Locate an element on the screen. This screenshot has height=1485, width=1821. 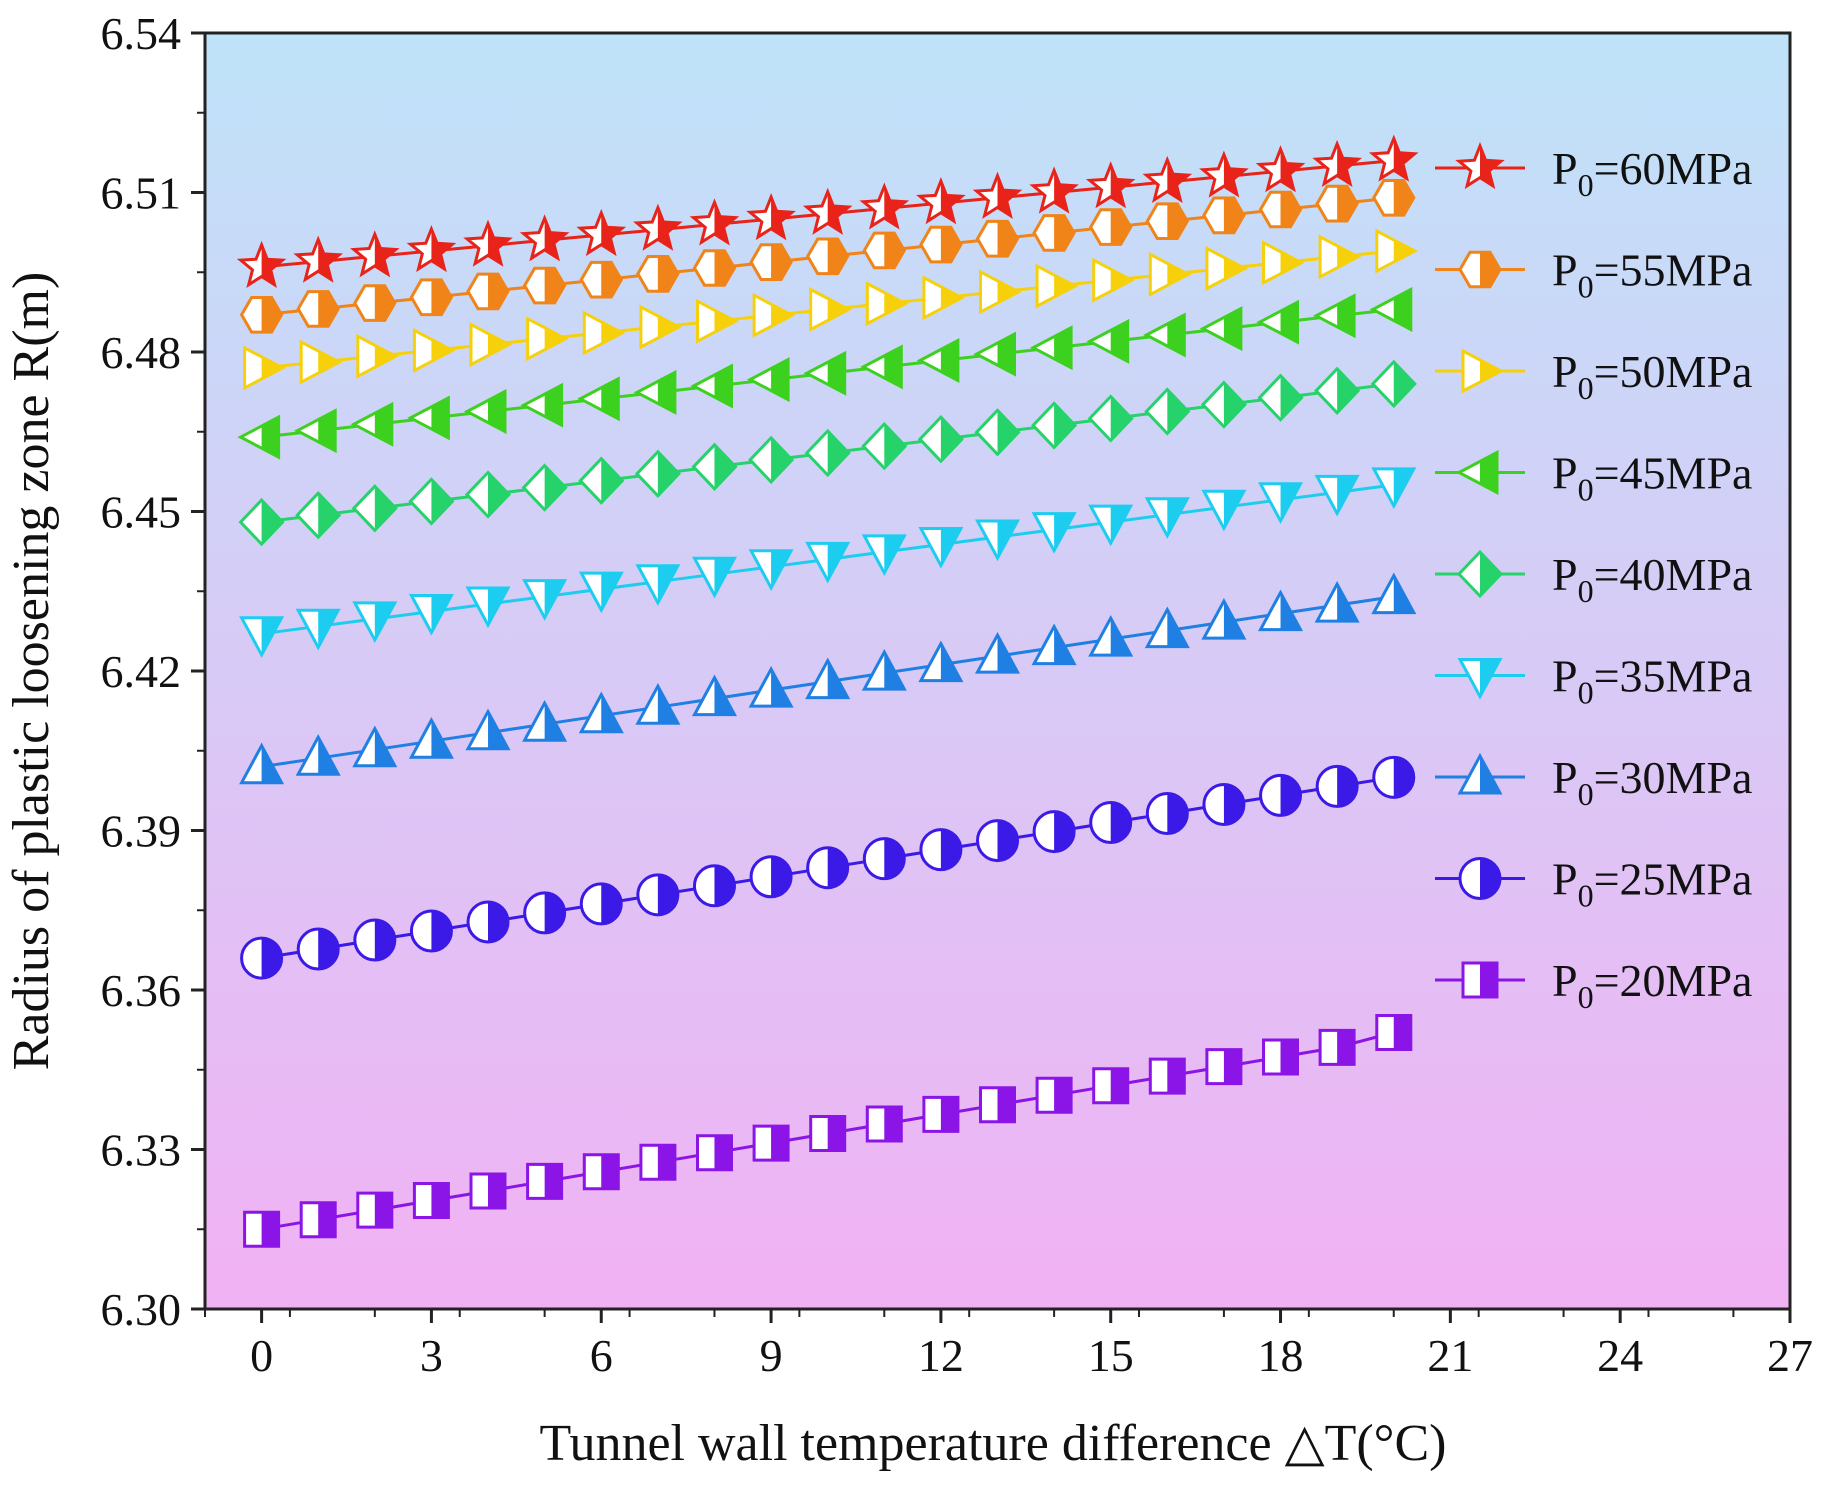
x-tick-label: 6 is located at coordinates (601, 1355).